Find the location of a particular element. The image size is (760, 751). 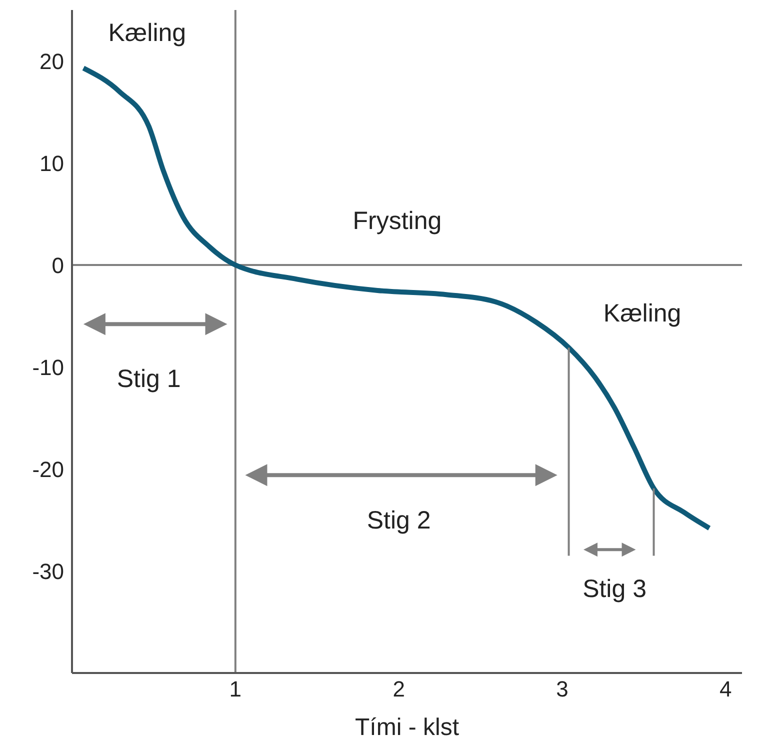

y-tick-label: 0 is located at coordinates (58, 265).